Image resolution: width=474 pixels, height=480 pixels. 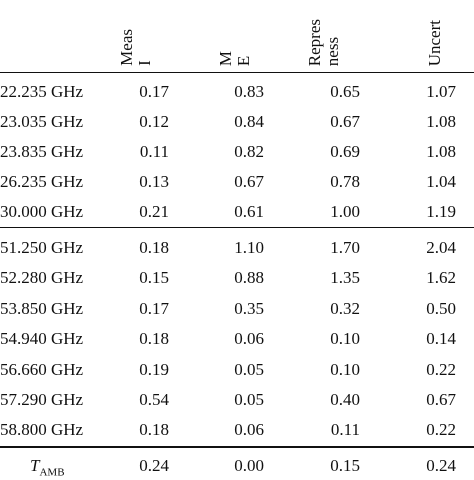 I want to click on cell-v4: 1.19, so click(x=441, y=211).